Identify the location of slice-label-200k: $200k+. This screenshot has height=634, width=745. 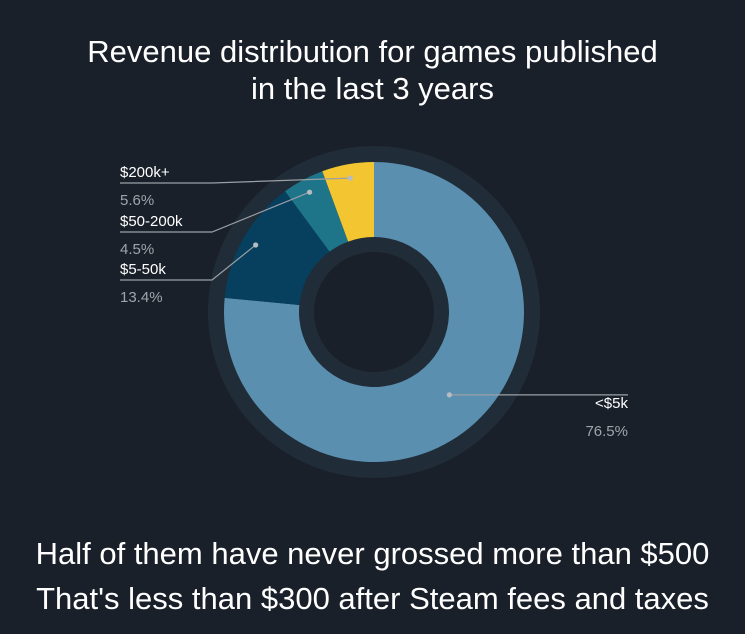
(145, 172).